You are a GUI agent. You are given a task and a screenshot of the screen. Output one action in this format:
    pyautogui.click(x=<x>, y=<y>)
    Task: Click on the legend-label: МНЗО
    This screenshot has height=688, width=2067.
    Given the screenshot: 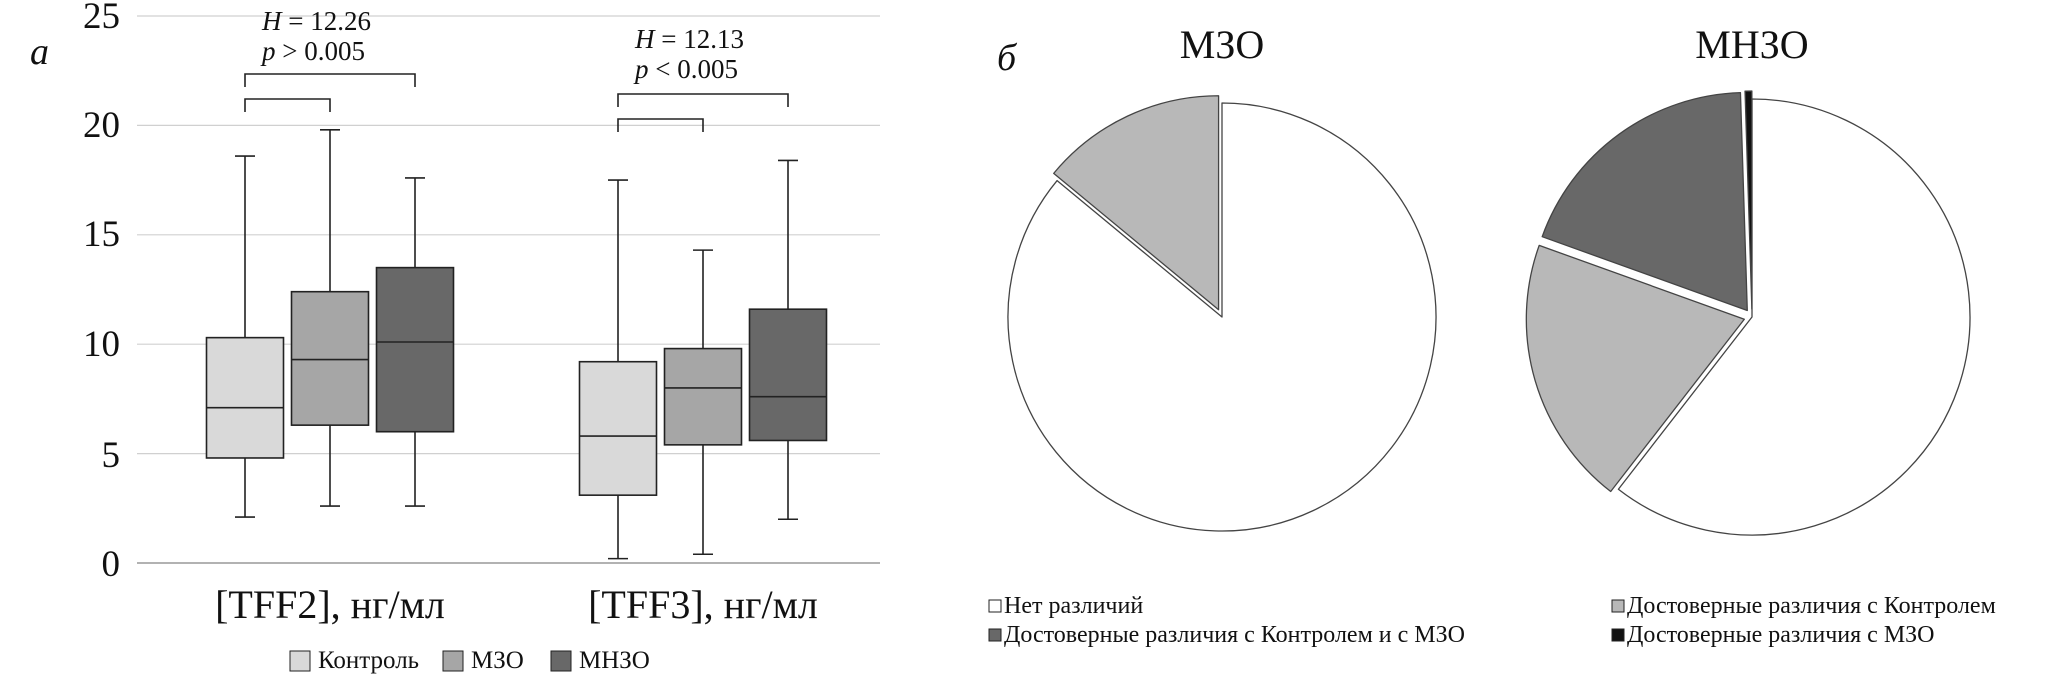 What is the action you would take?
    pyautogui.click(x=614, y=660)
    